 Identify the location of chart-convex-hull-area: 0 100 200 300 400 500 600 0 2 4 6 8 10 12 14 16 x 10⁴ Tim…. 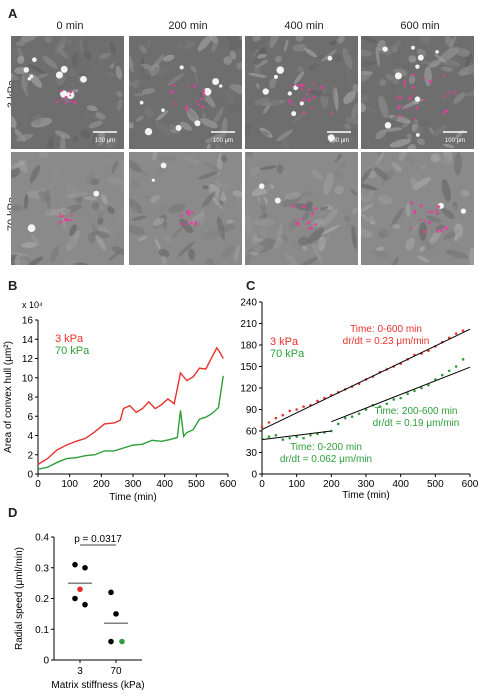
(120, 401).